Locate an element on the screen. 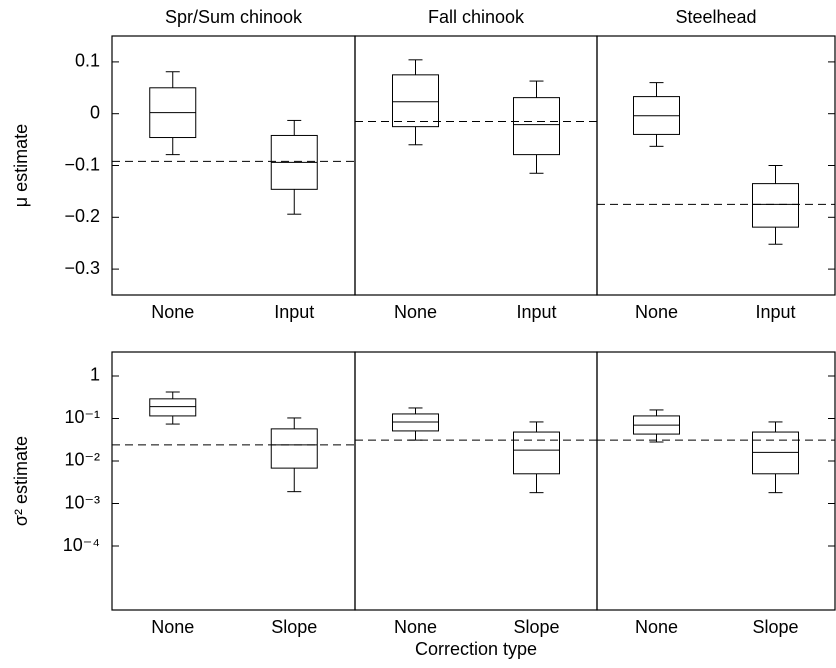 The height and width of the screenshot is (668, 836). y-tick-label: 10⁻⁴ is located at coordinates (81, 545).